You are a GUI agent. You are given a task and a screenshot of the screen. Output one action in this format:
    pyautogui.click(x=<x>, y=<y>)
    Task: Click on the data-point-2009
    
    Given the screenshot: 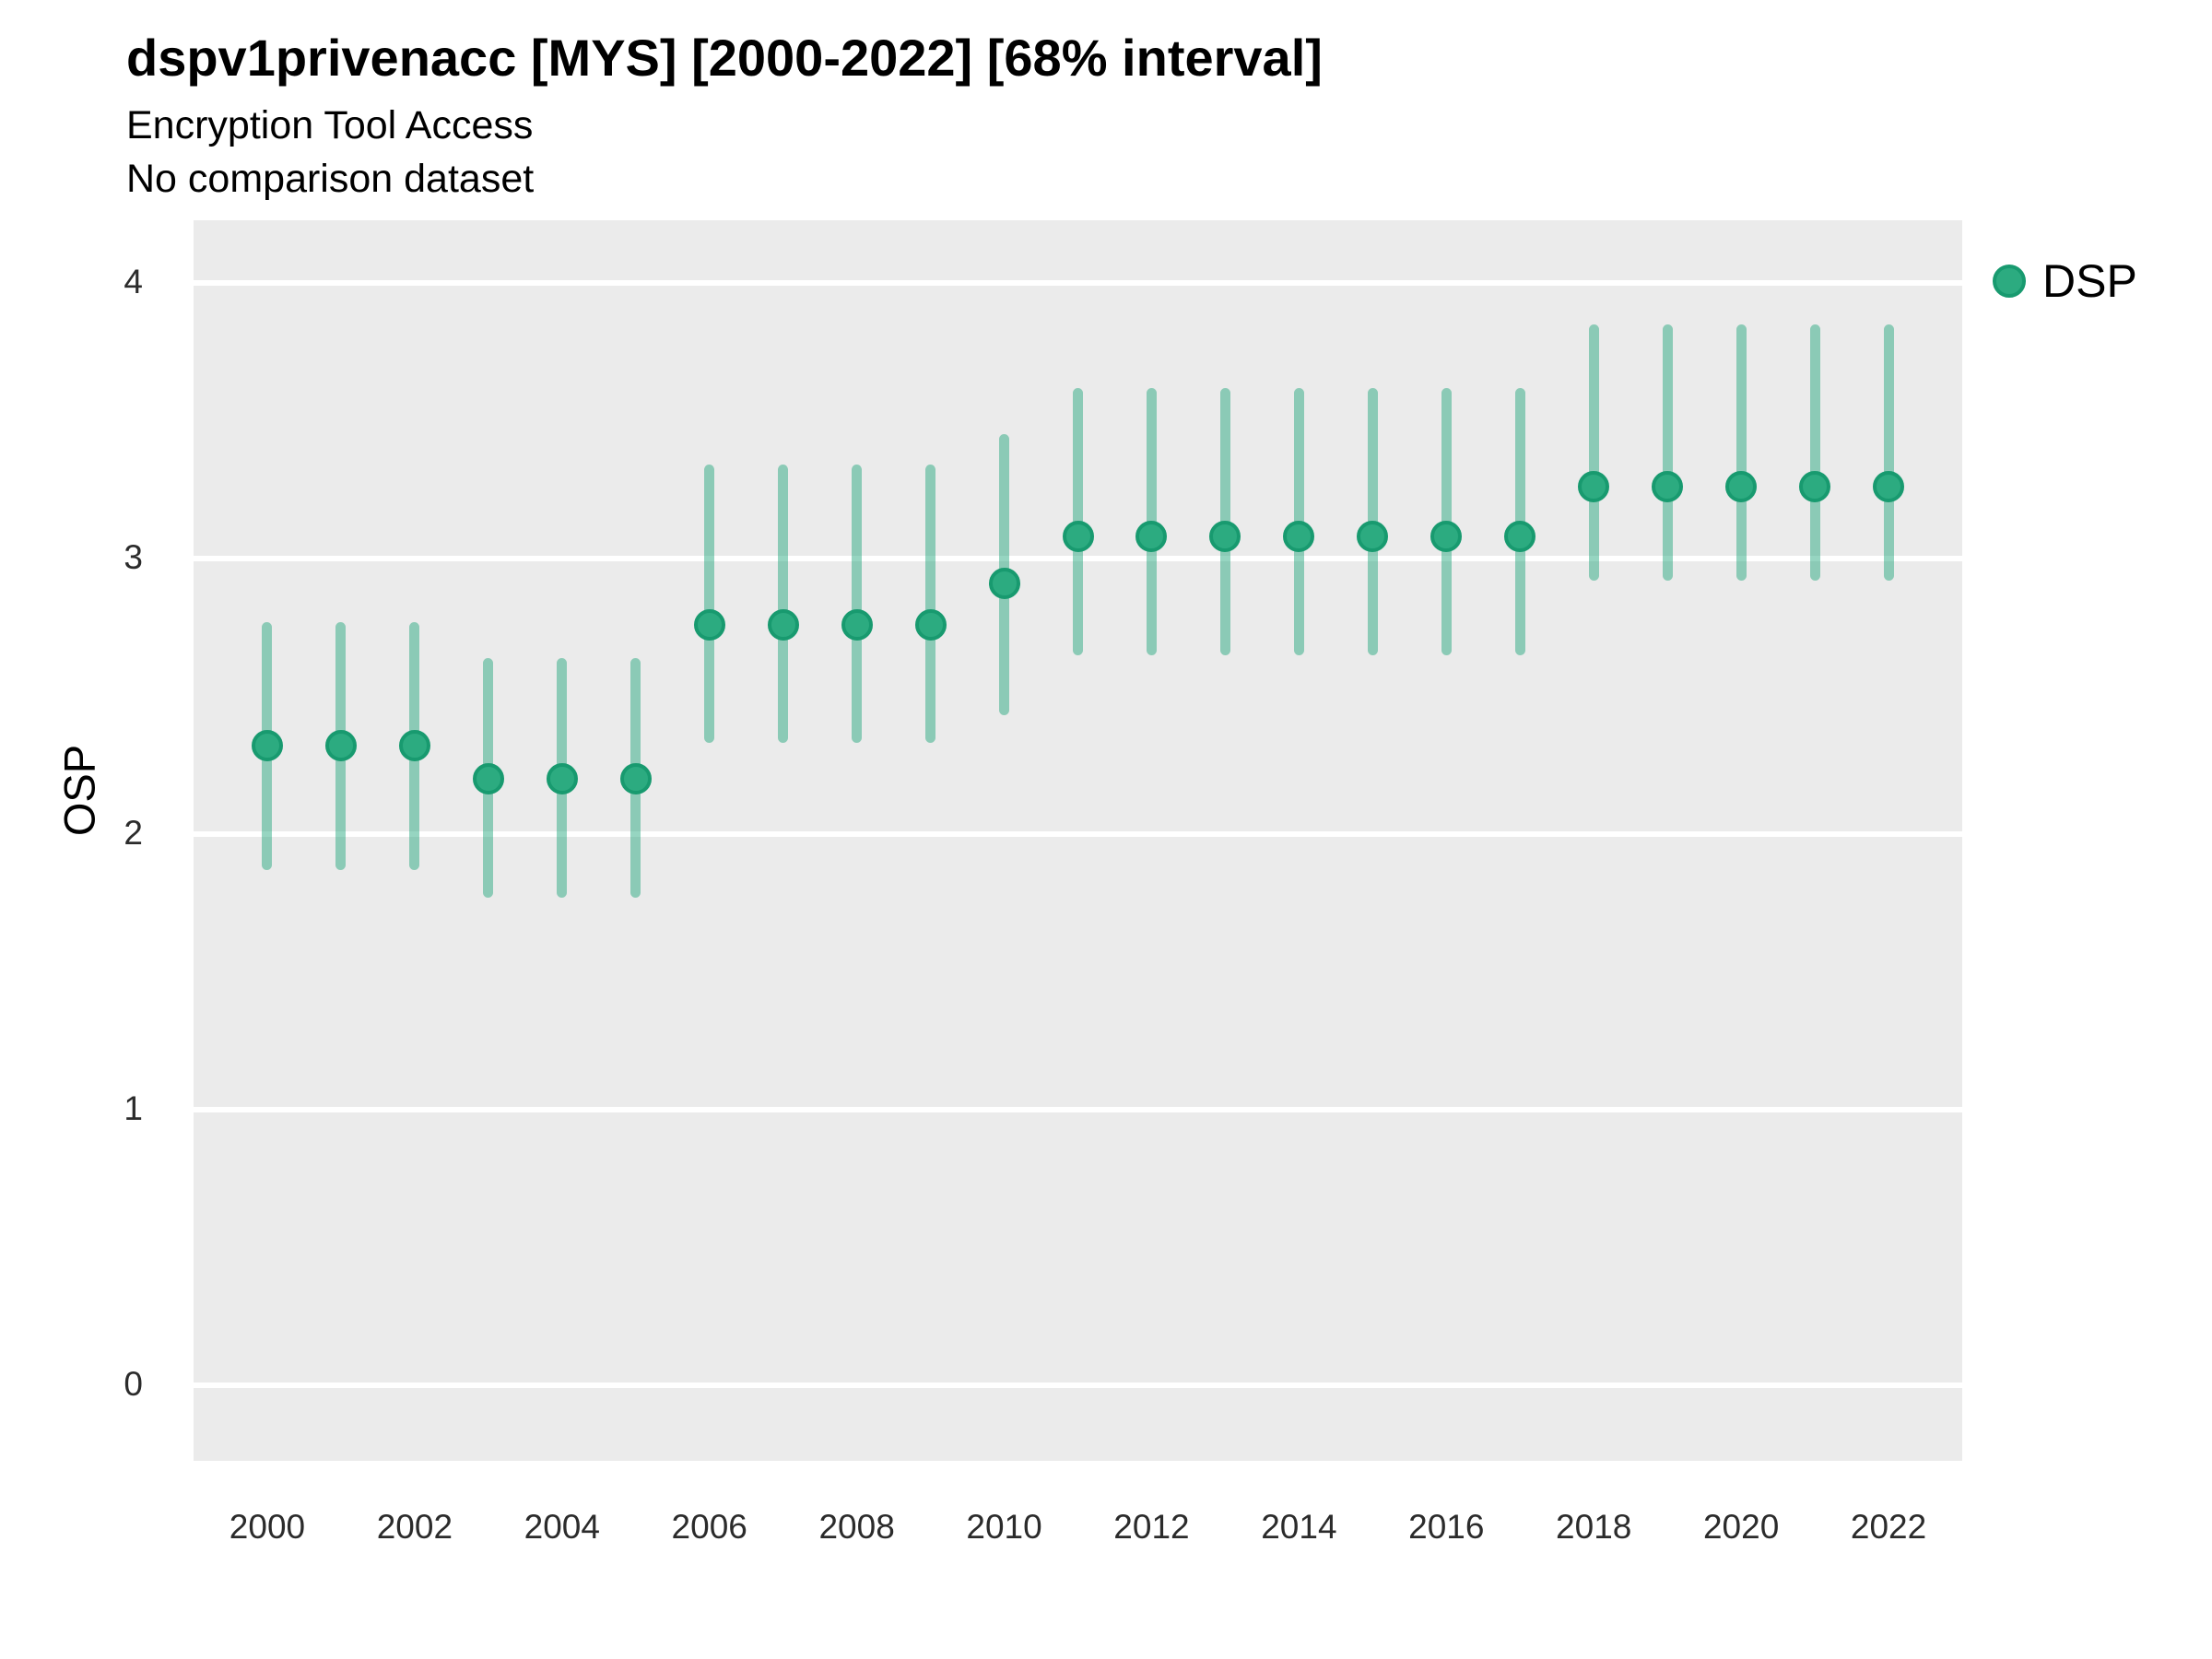 What is the action you would take?
    pyautogui.click(x=930, y=624)
    